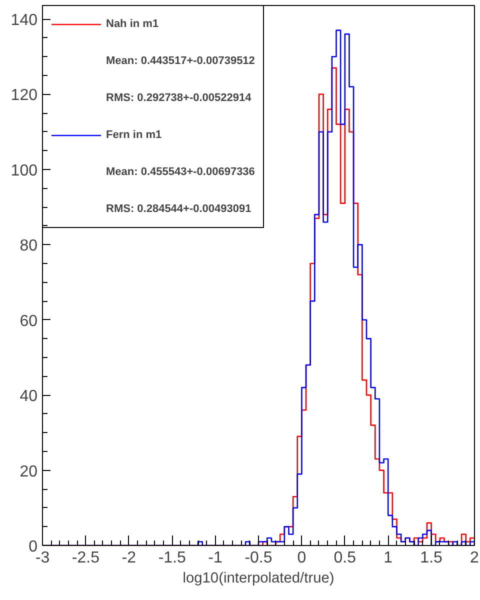  I want to click on x-tick-label: -2, so click(129, 558).